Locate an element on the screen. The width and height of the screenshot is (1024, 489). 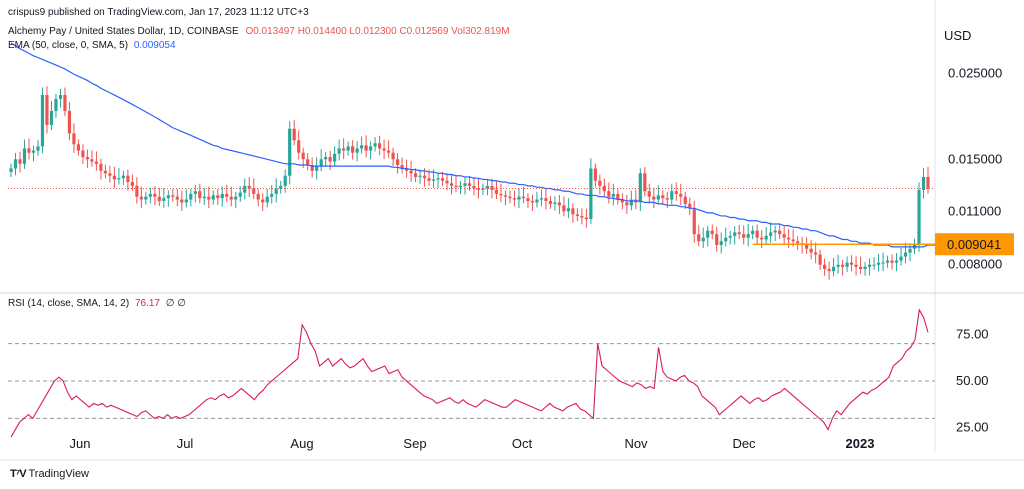
rsi-tick-label: 75.00 is located at coordinates (972, 333).